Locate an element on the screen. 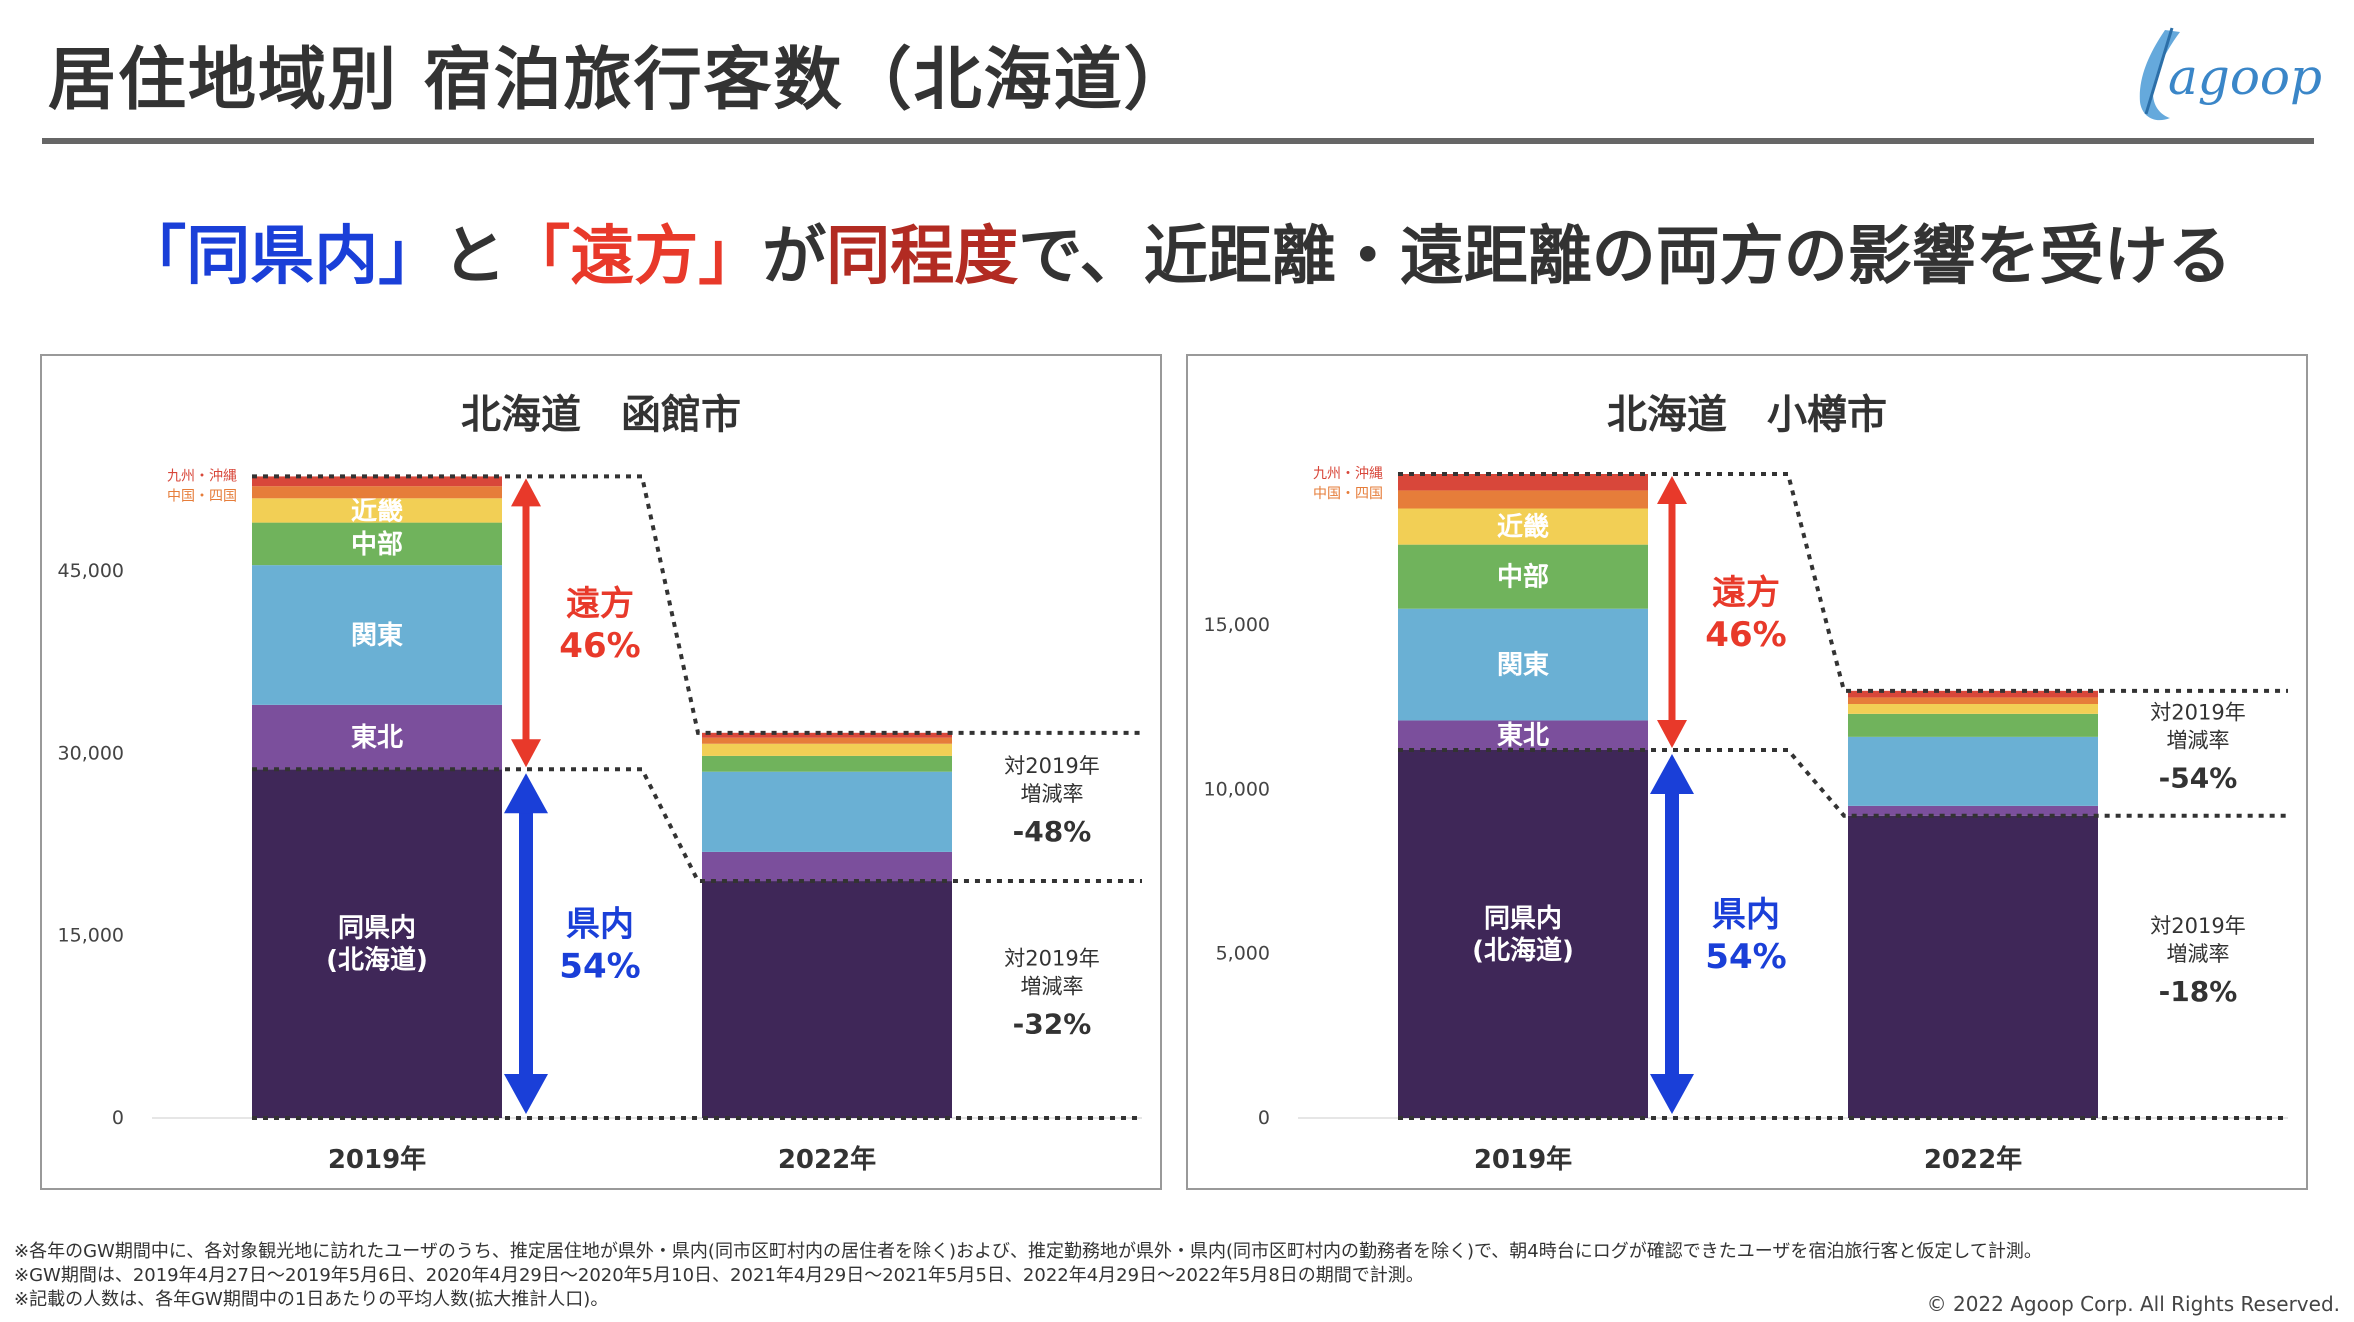 The width and height of the screenshot is (2354, 1322). headline-same-level: 同程度 is located at coordinates (922, 257).